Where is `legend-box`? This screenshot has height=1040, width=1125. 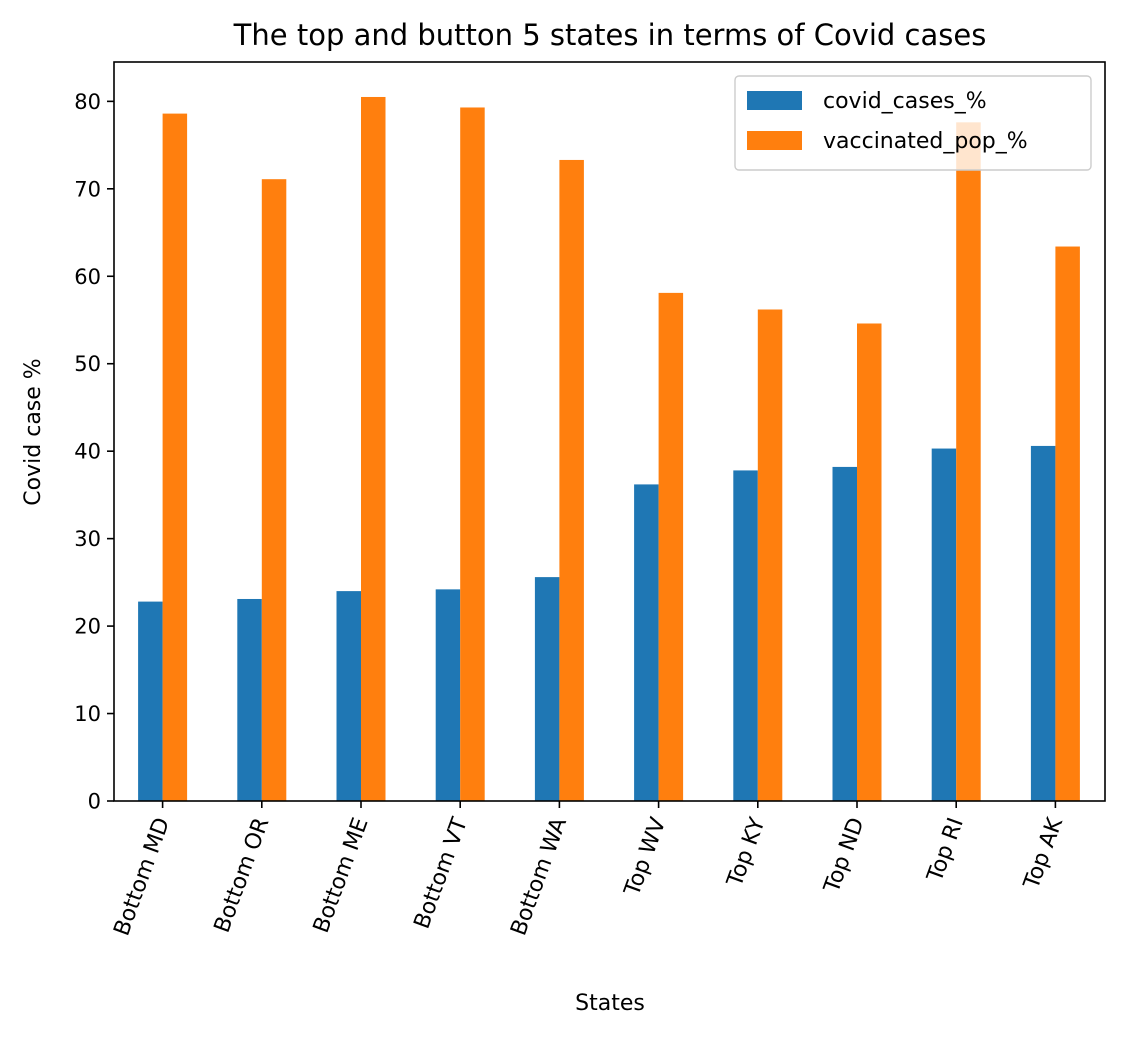
legend-box is located at coordinates (913, 123).